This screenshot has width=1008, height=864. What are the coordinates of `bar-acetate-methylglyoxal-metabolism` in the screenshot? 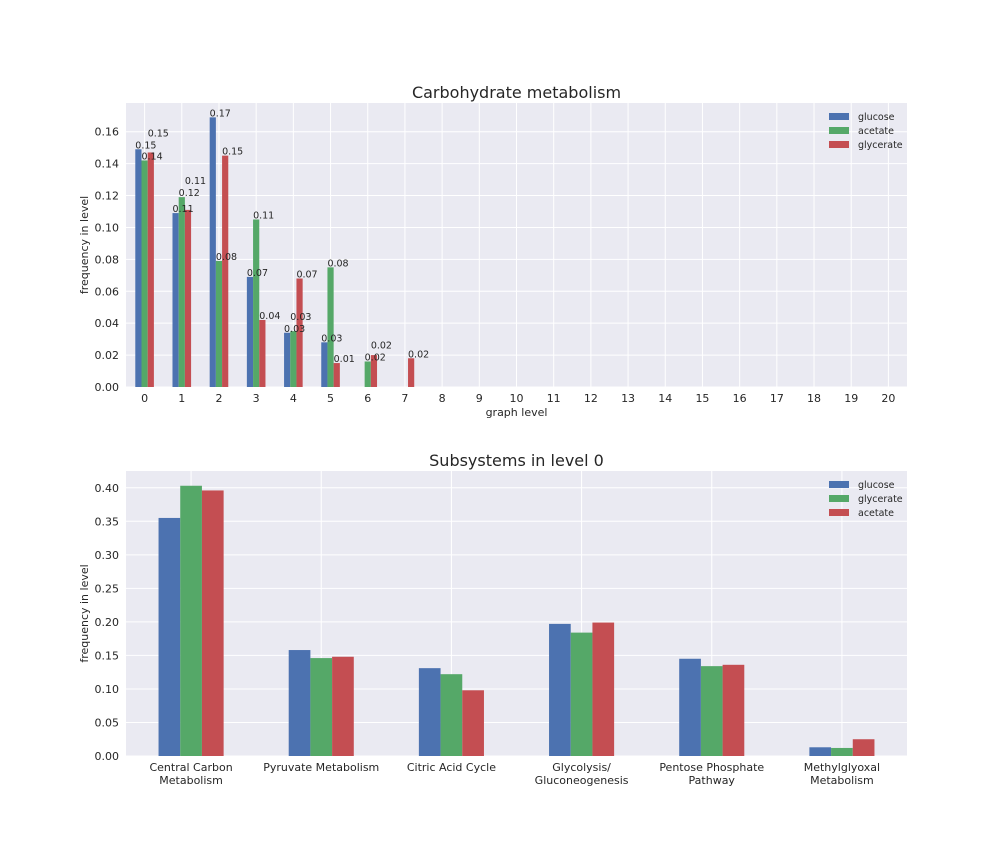 It's located at (863, 747).